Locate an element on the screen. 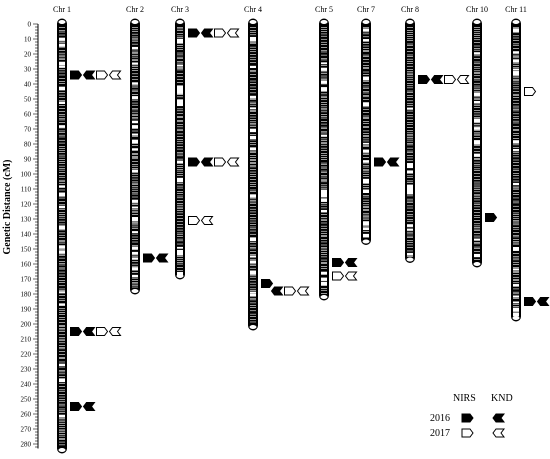 The image size is (550, 459). y-tick-label: 0 is located at coordinates (30, 25).